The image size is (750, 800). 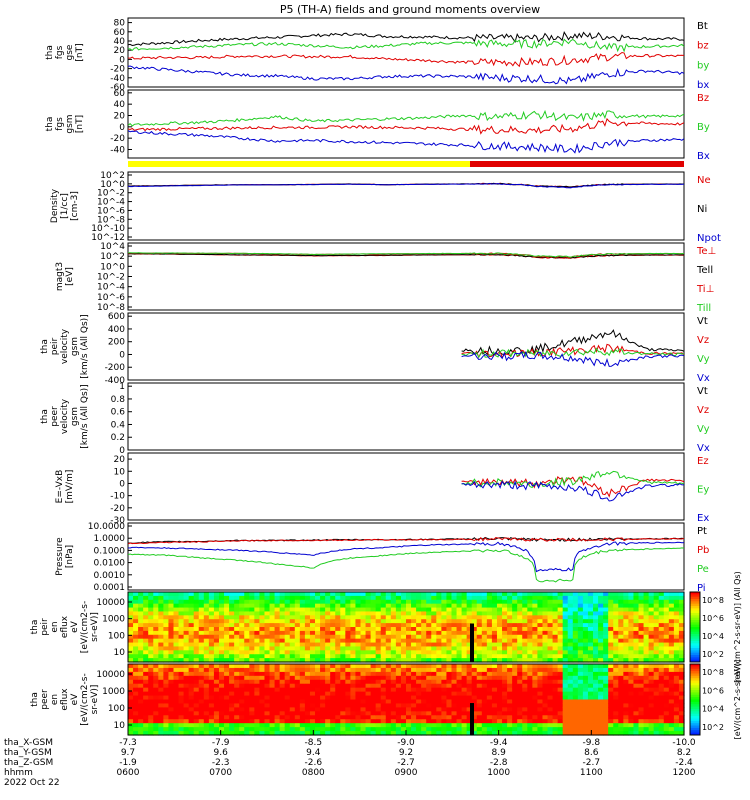 I want to click on y-tick-label: 60, so click(x=120, y=33).